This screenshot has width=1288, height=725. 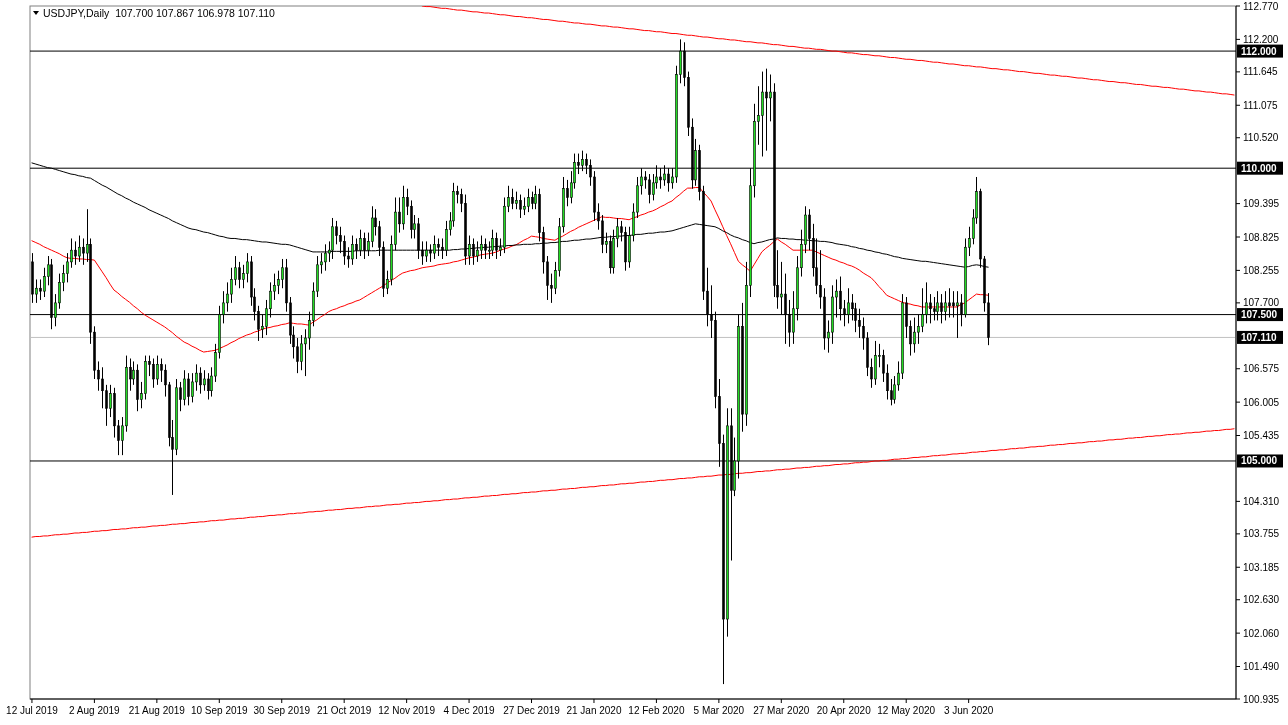 What do you see at coordinates (1261, 204) in the screenshot?
I see `y-tick-label: 109.395` at bounding box center [1261, 204].